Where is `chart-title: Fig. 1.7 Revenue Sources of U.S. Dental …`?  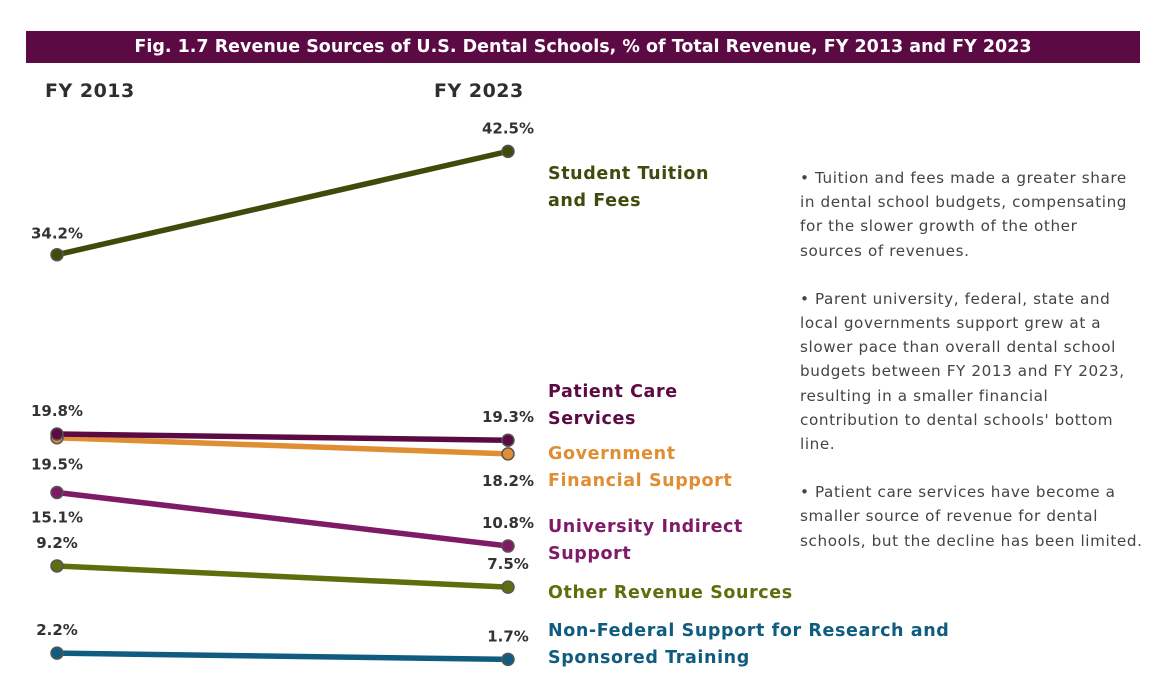
chart-title: Fig. 1.7 Revenue Sources of U.S. Dental … is located at coordinates (583, 47).